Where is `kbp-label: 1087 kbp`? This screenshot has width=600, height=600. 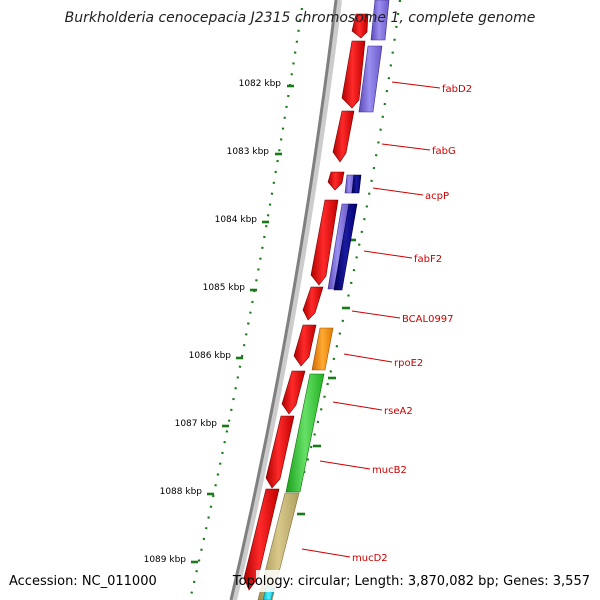
kbp-label: 1087 kbp is located at coordinates (196, 424).